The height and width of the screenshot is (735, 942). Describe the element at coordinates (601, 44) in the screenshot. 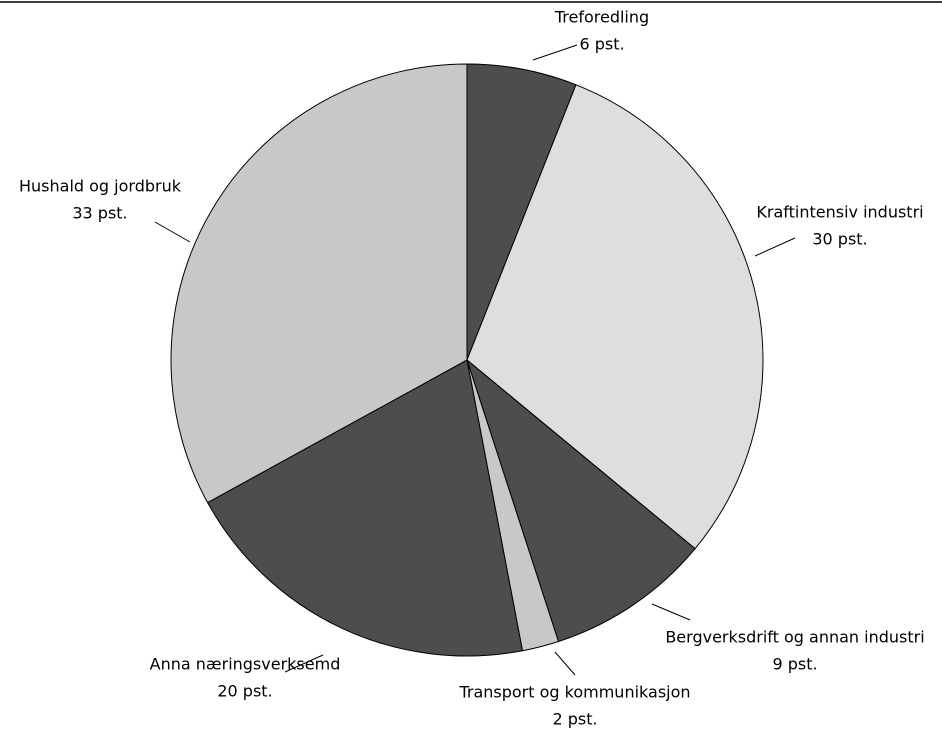

I see `slice-value-label: 6 pst.` at that location.